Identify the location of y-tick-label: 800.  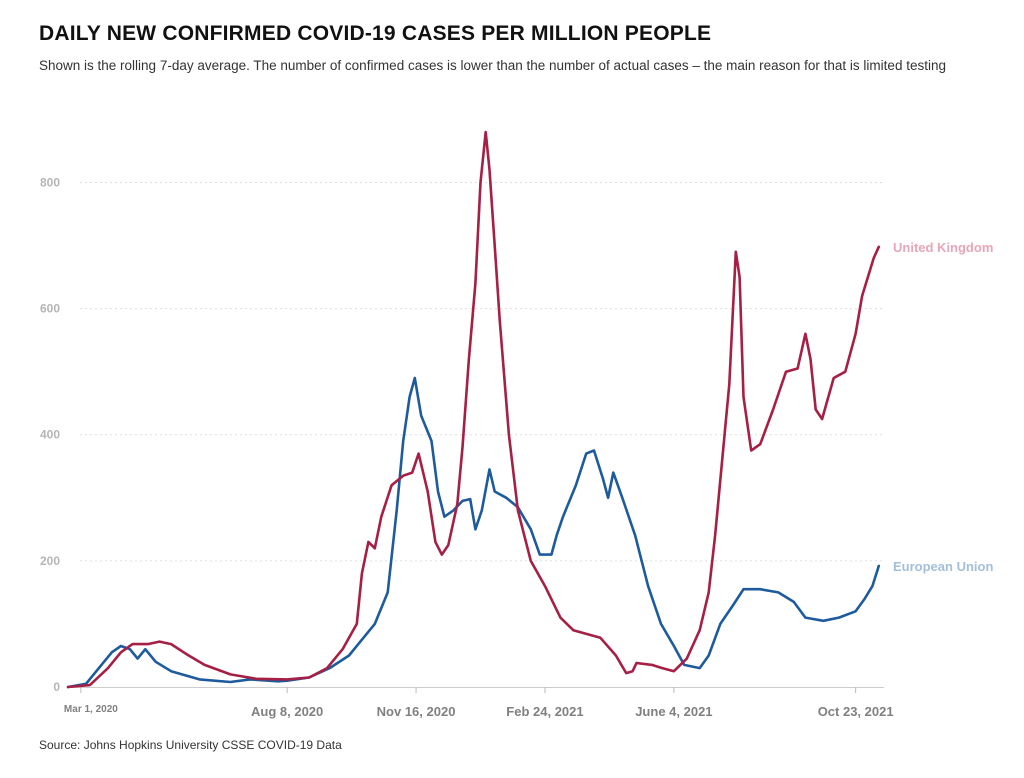
(50, 182).